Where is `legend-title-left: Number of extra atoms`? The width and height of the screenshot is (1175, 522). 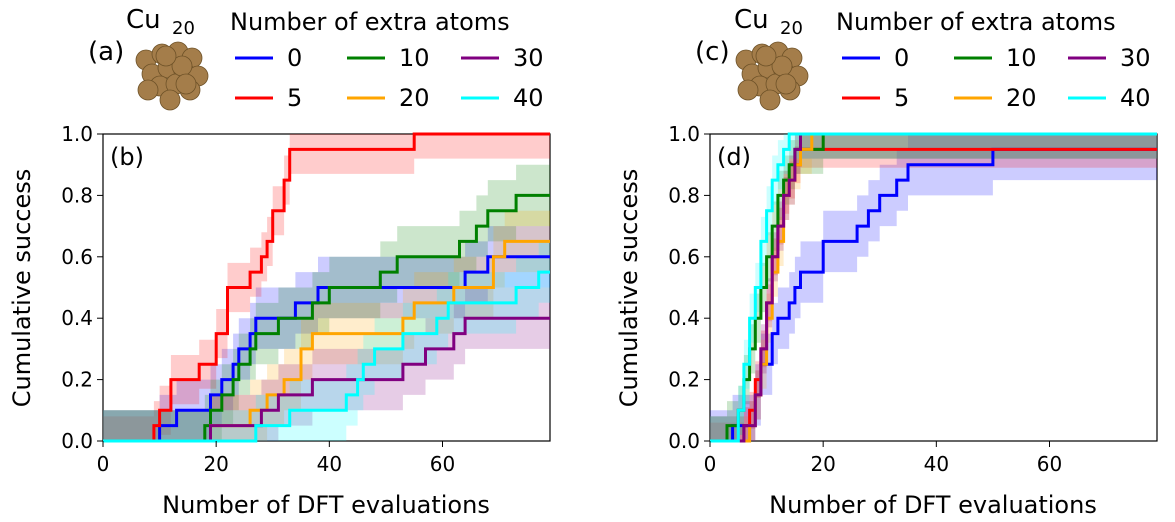 legend-title-left: Number of extra atoms is located at coordinates (370, 22).